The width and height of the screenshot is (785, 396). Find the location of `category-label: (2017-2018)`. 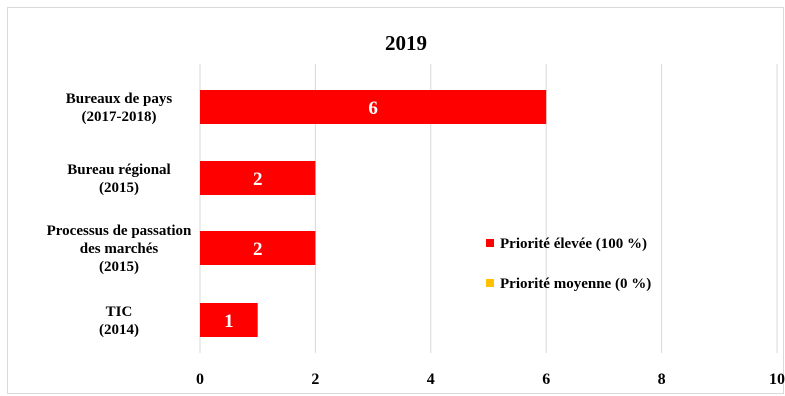

category-label: (2017-2018) is located at coordinates (119, 117).